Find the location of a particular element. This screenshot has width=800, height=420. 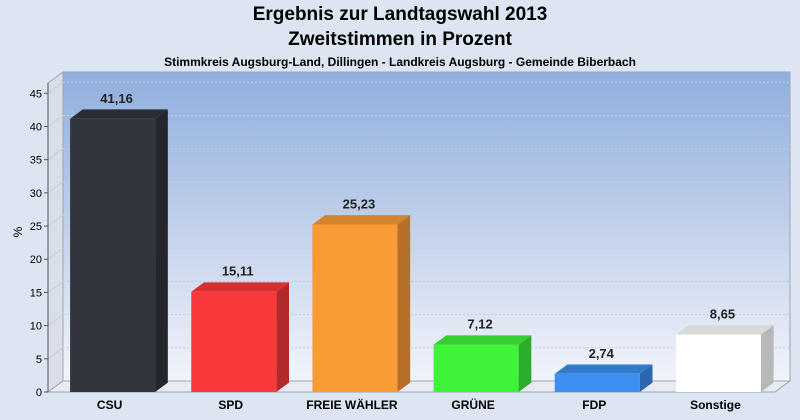

bar-csu: 41,16 is located at coordinates (119, 241).